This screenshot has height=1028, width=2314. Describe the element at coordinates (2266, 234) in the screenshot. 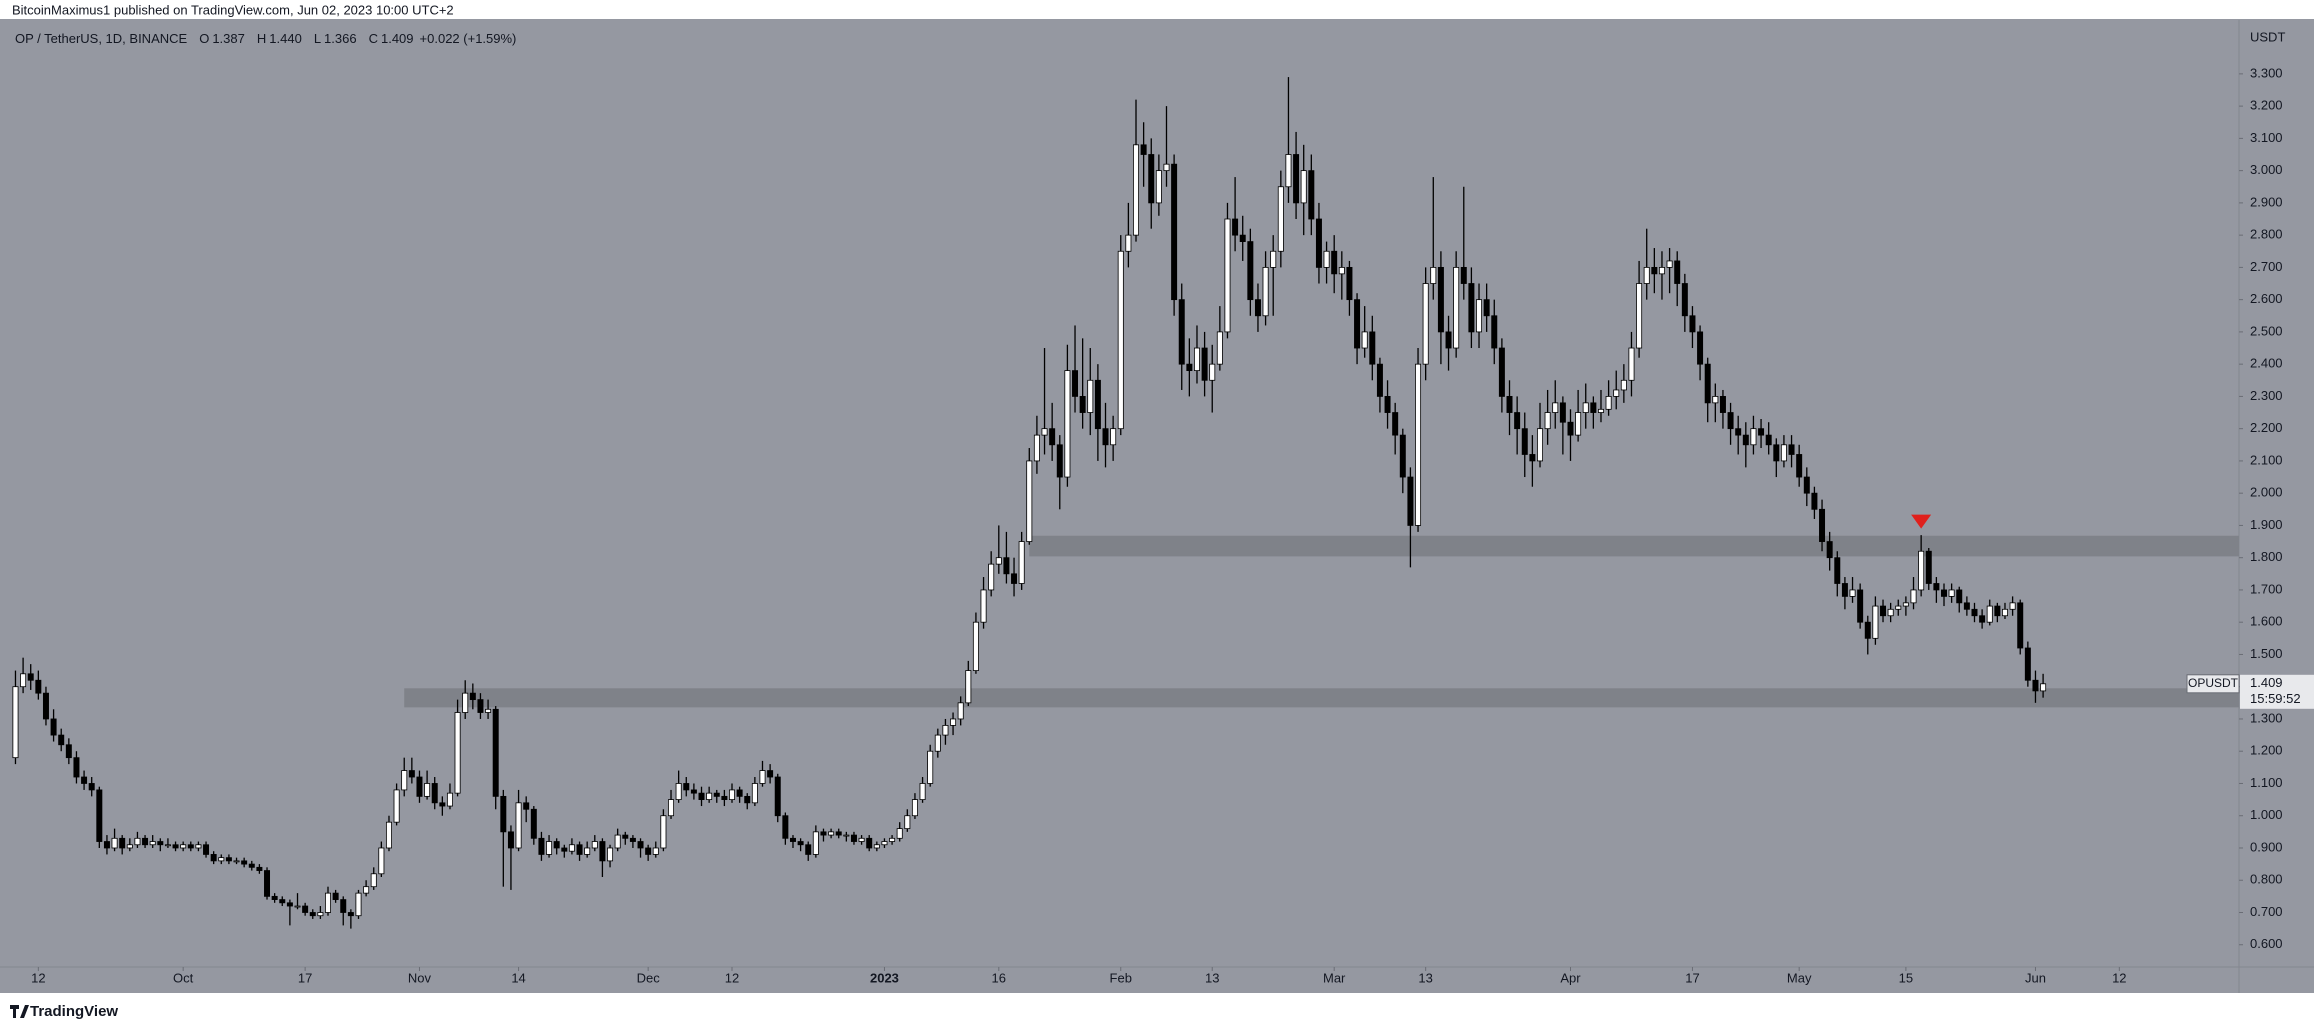

I see `y-tick-label: 2.800` at that location.